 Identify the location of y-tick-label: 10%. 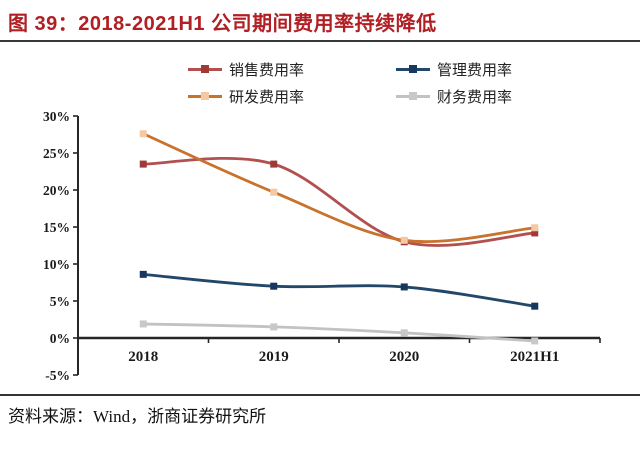
(56, 264).